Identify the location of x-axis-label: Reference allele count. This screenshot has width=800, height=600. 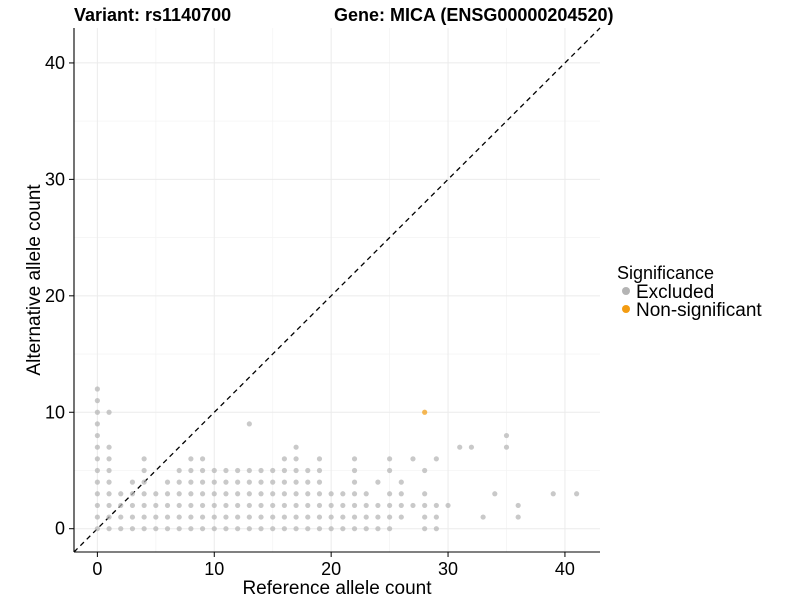
(337, 588).